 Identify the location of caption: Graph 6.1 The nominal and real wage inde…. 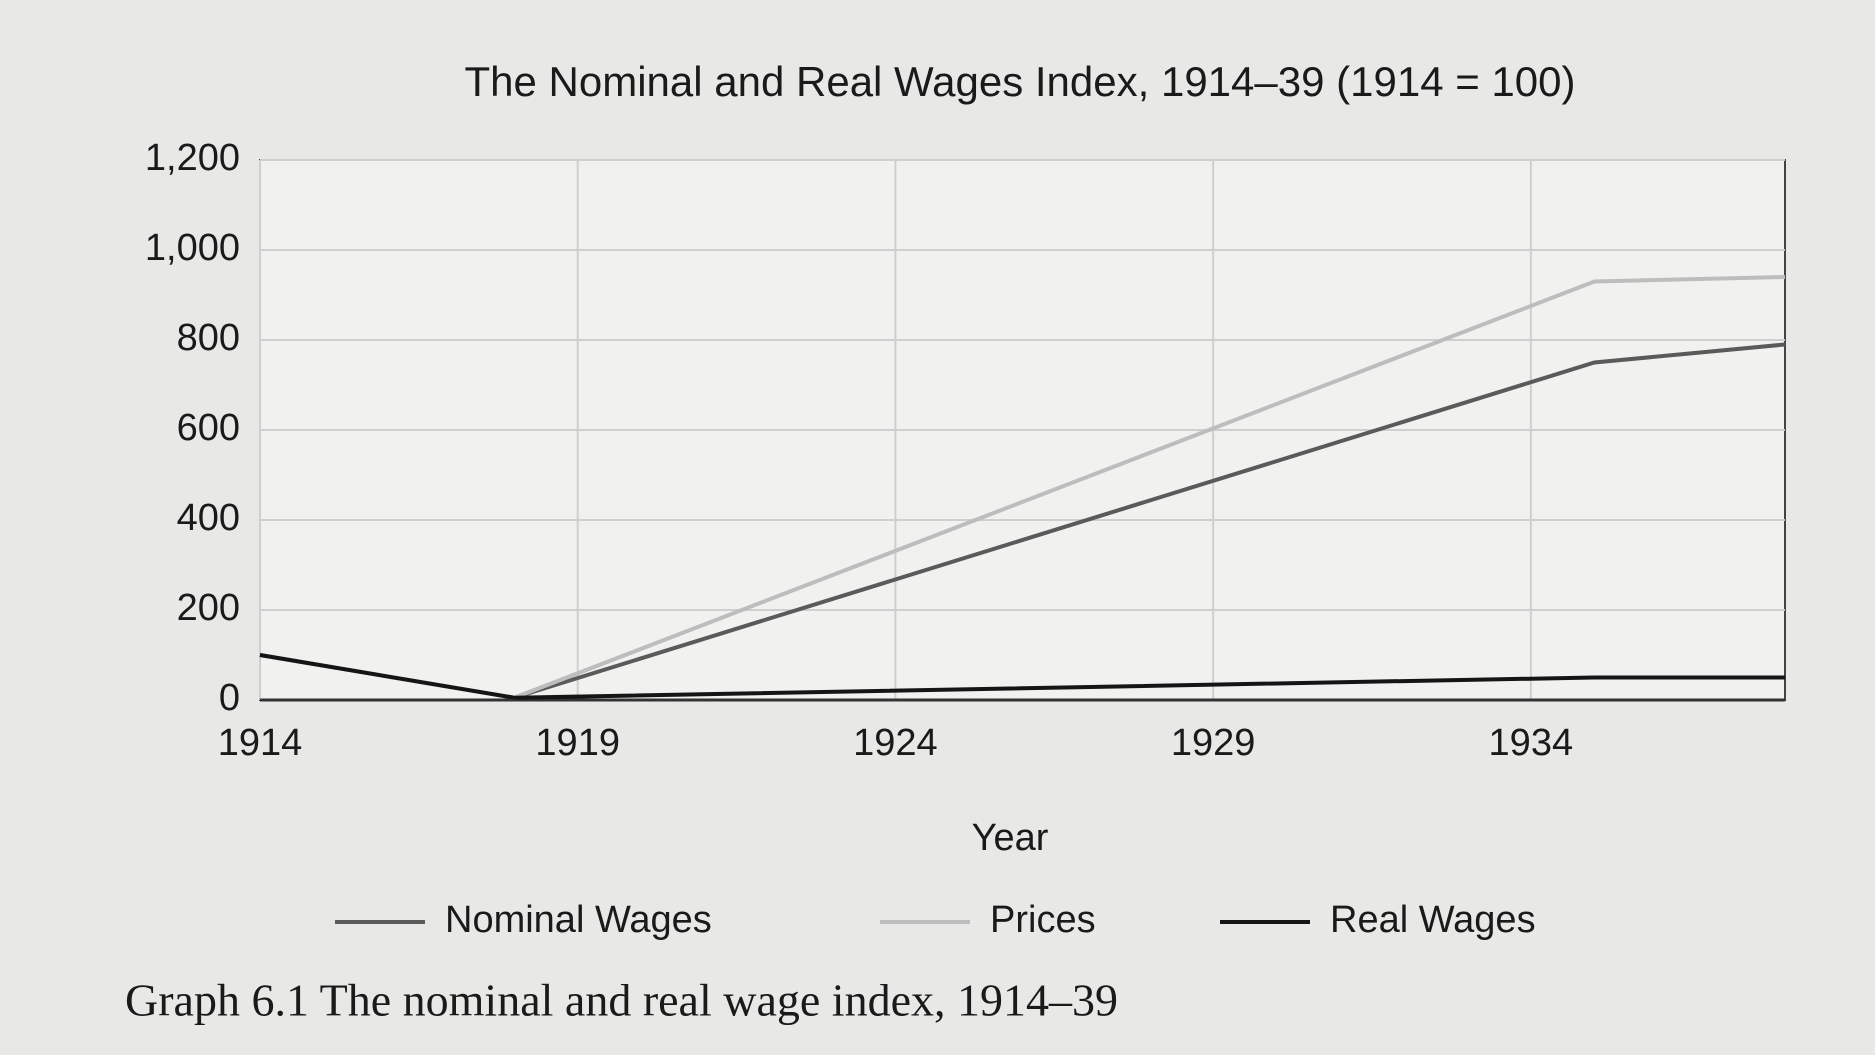
(621, 1000).